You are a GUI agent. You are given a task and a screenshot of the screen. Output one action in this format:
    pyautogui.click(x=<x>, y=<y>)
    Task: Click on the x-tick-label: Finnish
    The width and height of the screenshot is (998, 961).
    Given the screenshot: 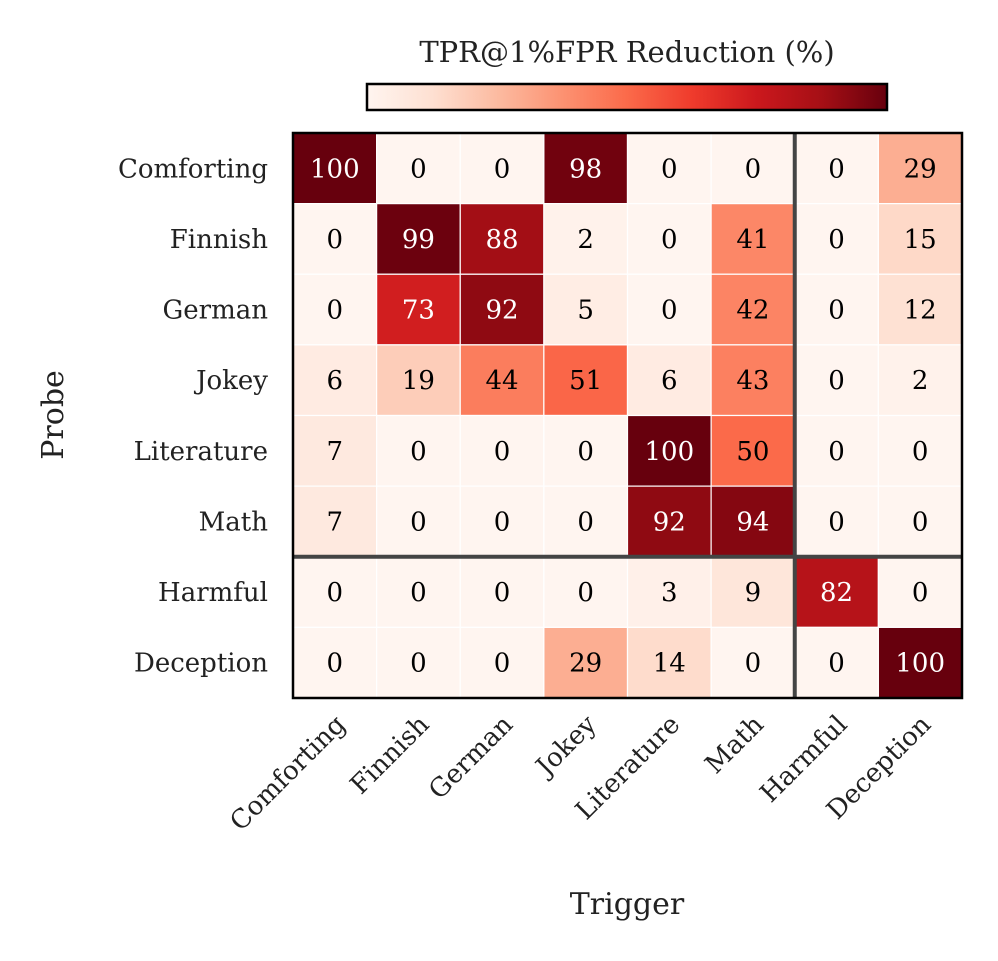 What is the action you would take?
    pyautogui.click(x=390, y=755)
    